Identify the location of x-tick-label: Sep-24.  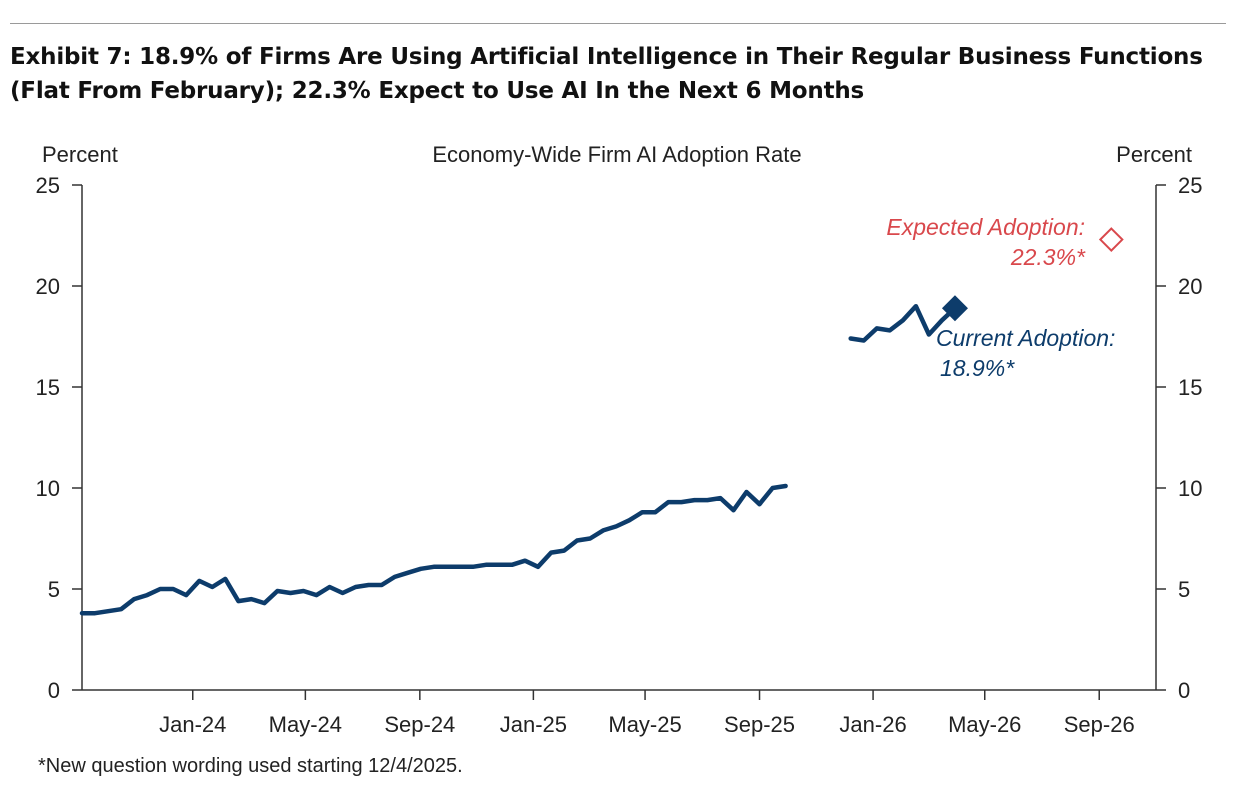
(419, 724).